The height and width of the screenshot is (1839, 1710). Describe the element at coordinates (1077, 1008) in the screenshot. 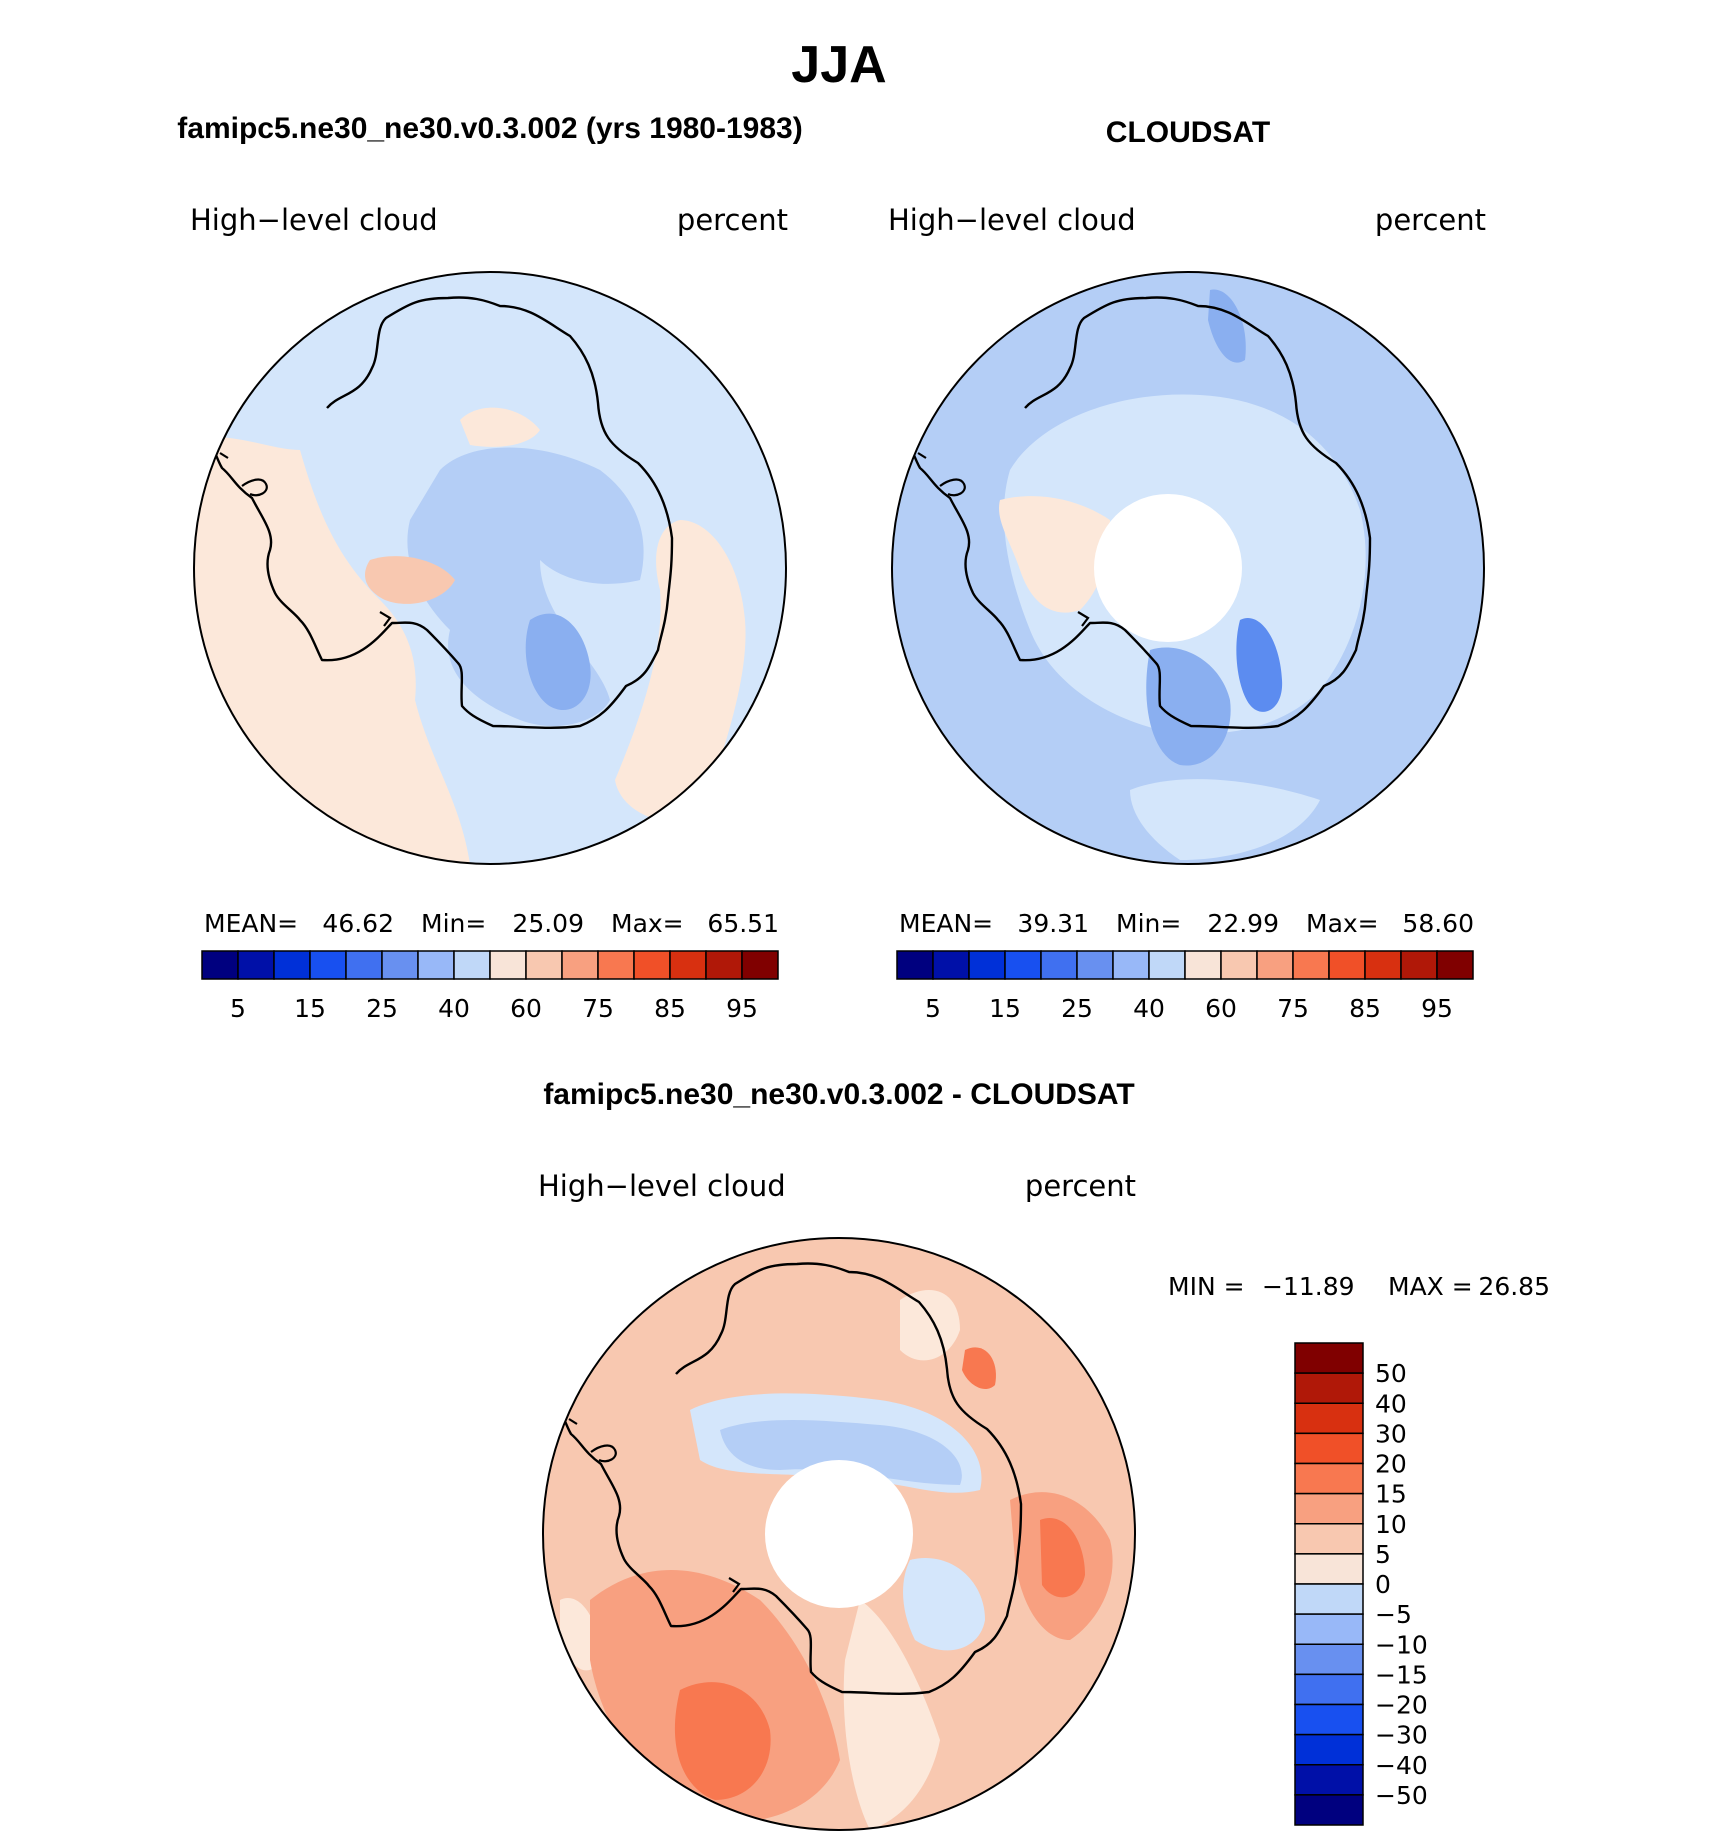

I see `colorbar-tick-label: 25` at that location.